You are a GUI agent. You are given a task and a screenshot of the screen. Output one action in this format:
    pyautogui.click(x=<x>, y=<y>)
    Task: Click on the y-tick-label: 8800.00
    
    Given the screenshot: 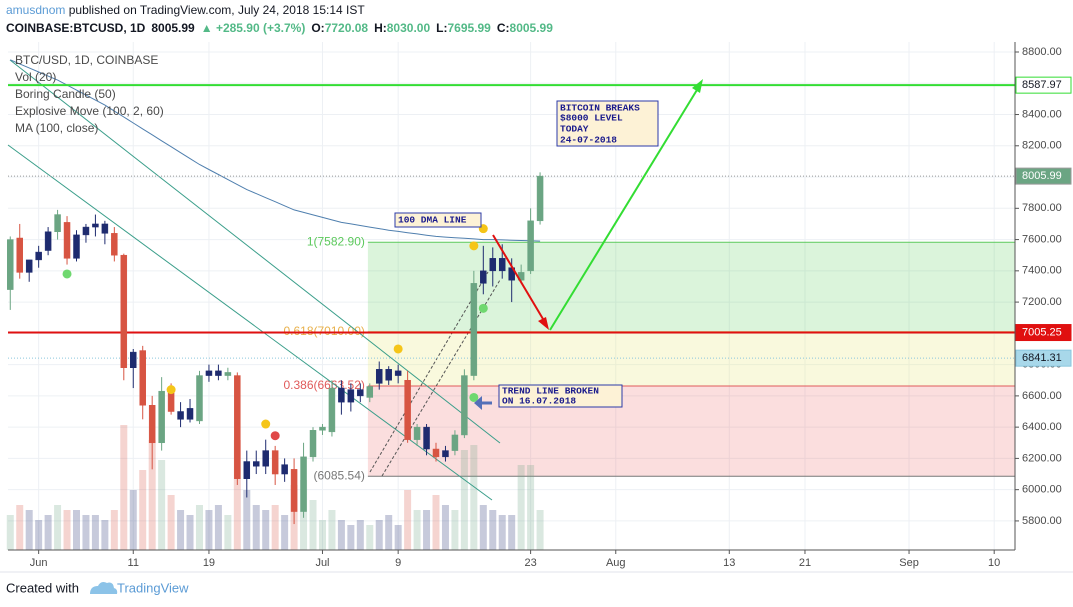 What is the action you would take?
    pyautogui.click(x=1042, y=52)
    